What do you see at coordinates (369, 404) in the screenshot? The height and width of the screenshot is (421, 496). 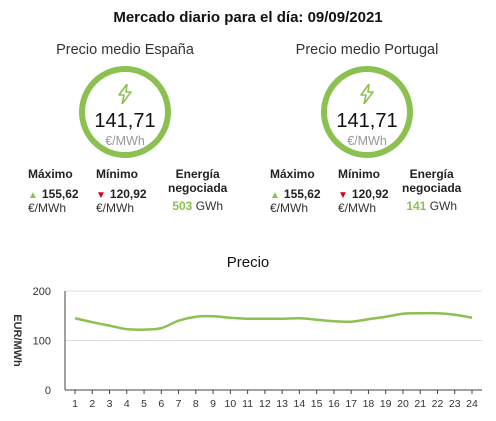 I see `x-tick-label: 18` at bounding box center [369, 404].